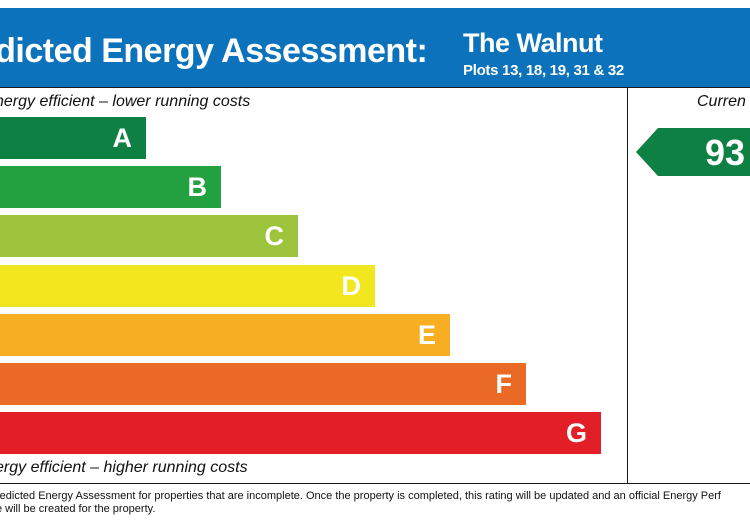 This screenshot has width=750, height=523. I want to click on rating-band-label: B, so click(197, 187).